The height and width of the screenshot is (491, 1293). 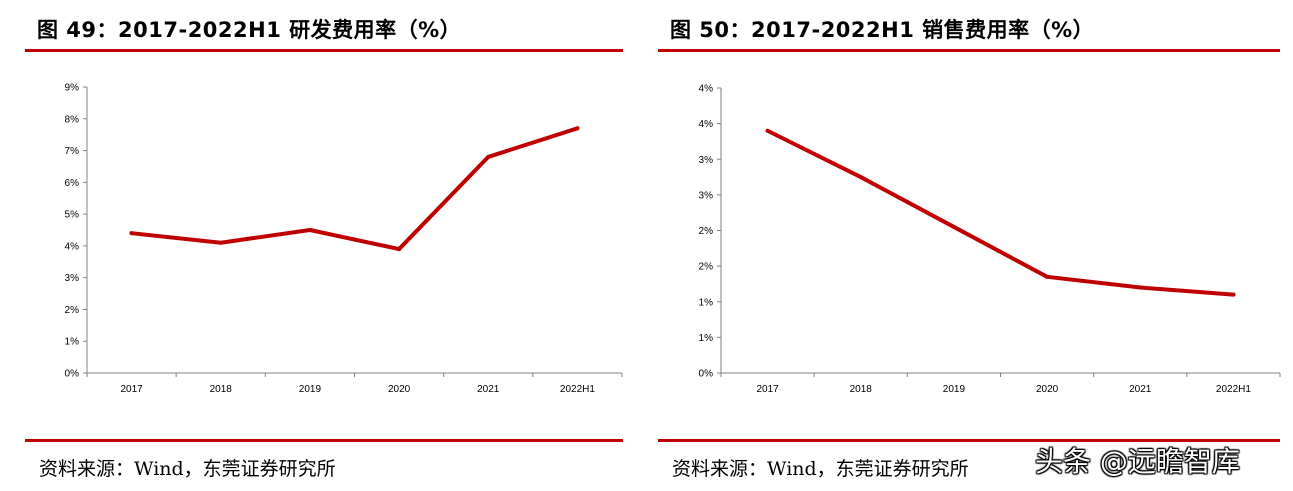 I want to click on chart-title: 图 50：2017-2022H1 销售费用率（%）, so click(x=882, y=30).